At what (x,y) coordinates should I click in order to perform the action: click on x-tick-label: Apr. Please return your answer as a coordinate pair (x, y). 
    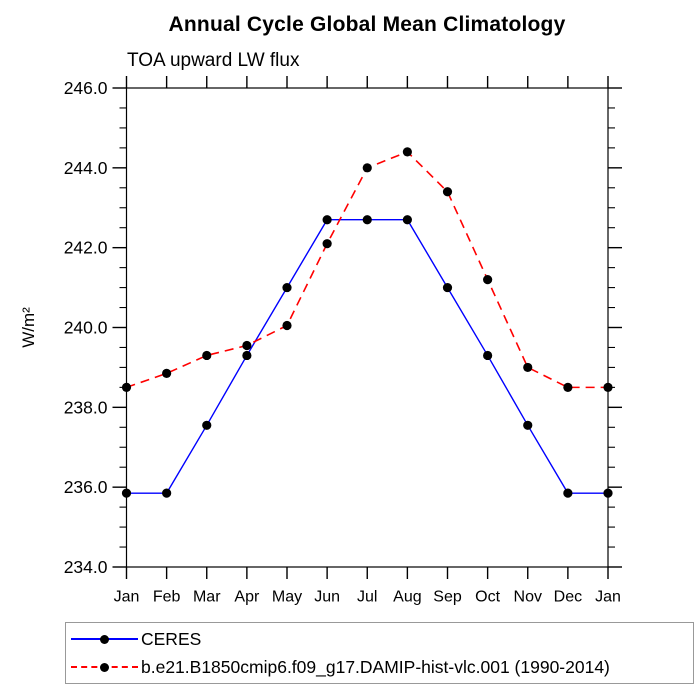
    Looking at the image, I should click on (247, 597).